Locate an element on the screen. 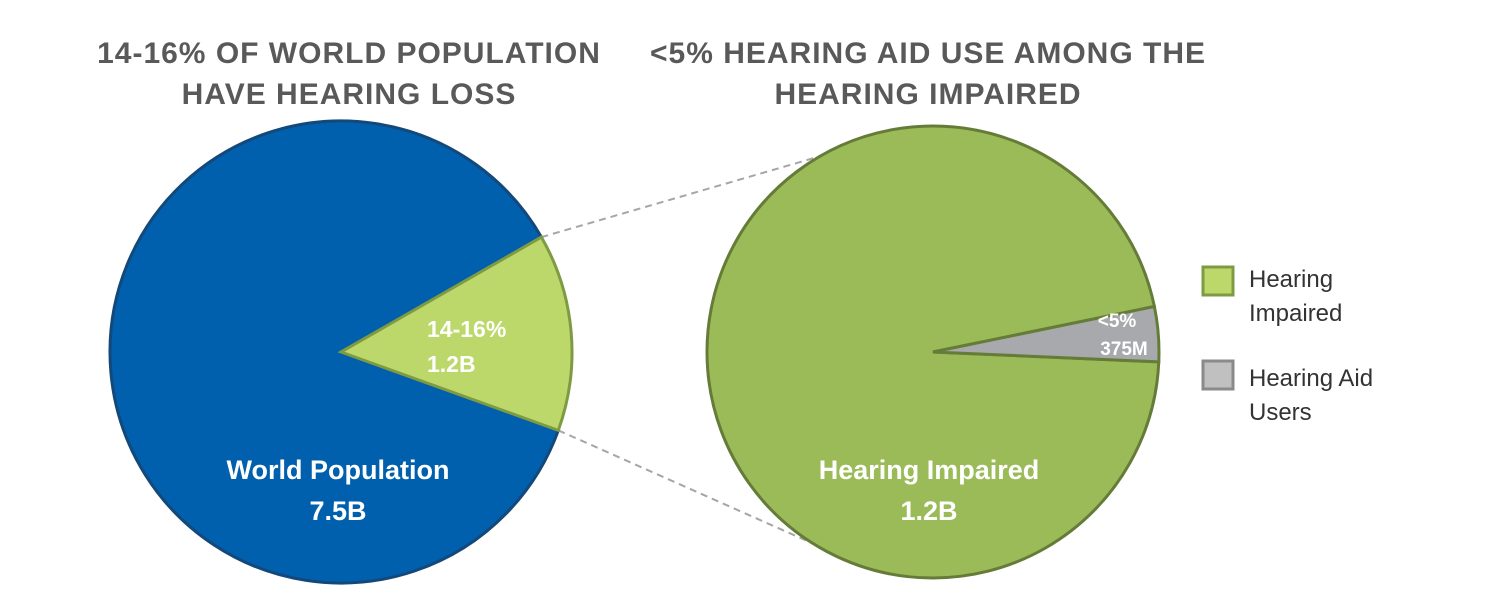 The width and height of the screenshot is (1499, 606). legend-label-hearing-aid-users-line2: Users is located at coordinates (1280, 412).